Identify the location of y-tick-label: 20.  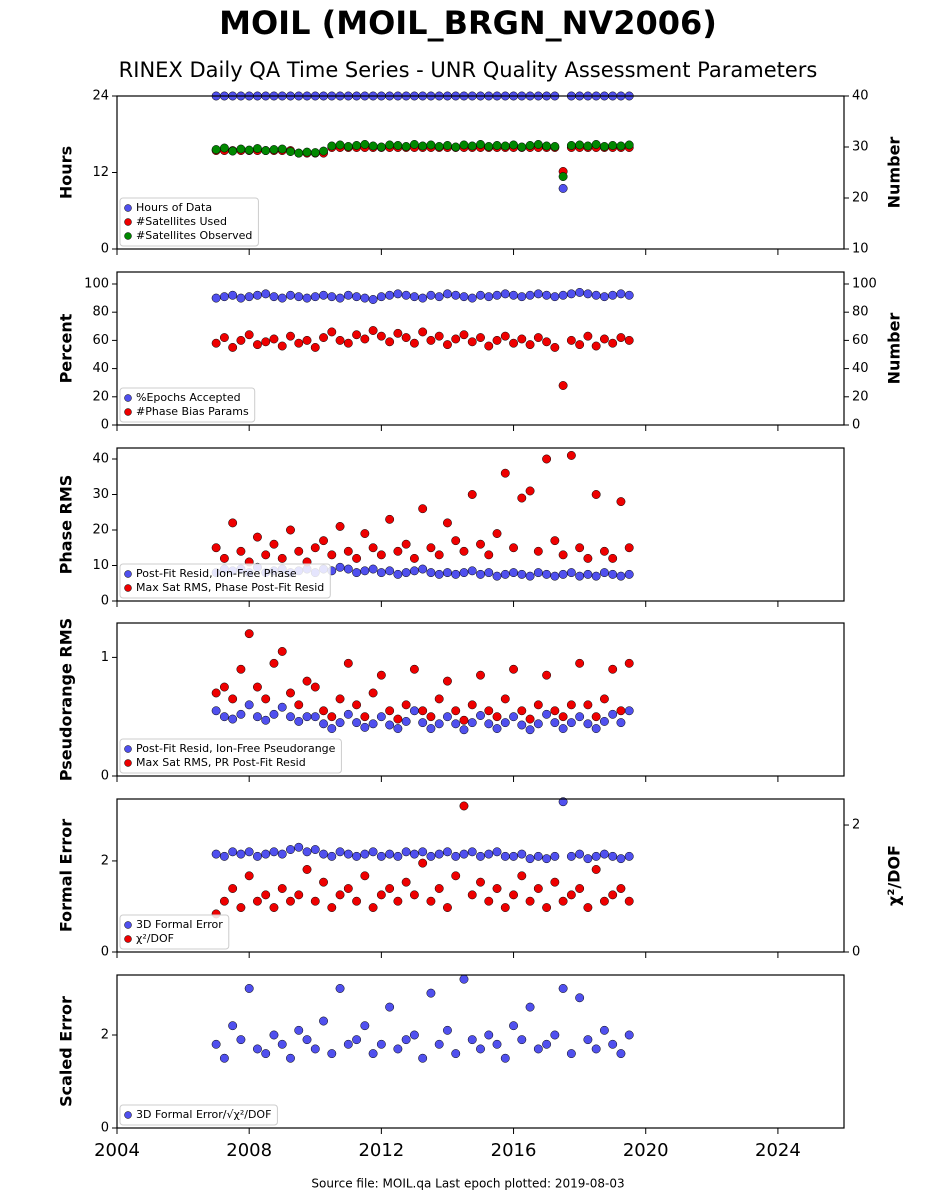
(100, 396).